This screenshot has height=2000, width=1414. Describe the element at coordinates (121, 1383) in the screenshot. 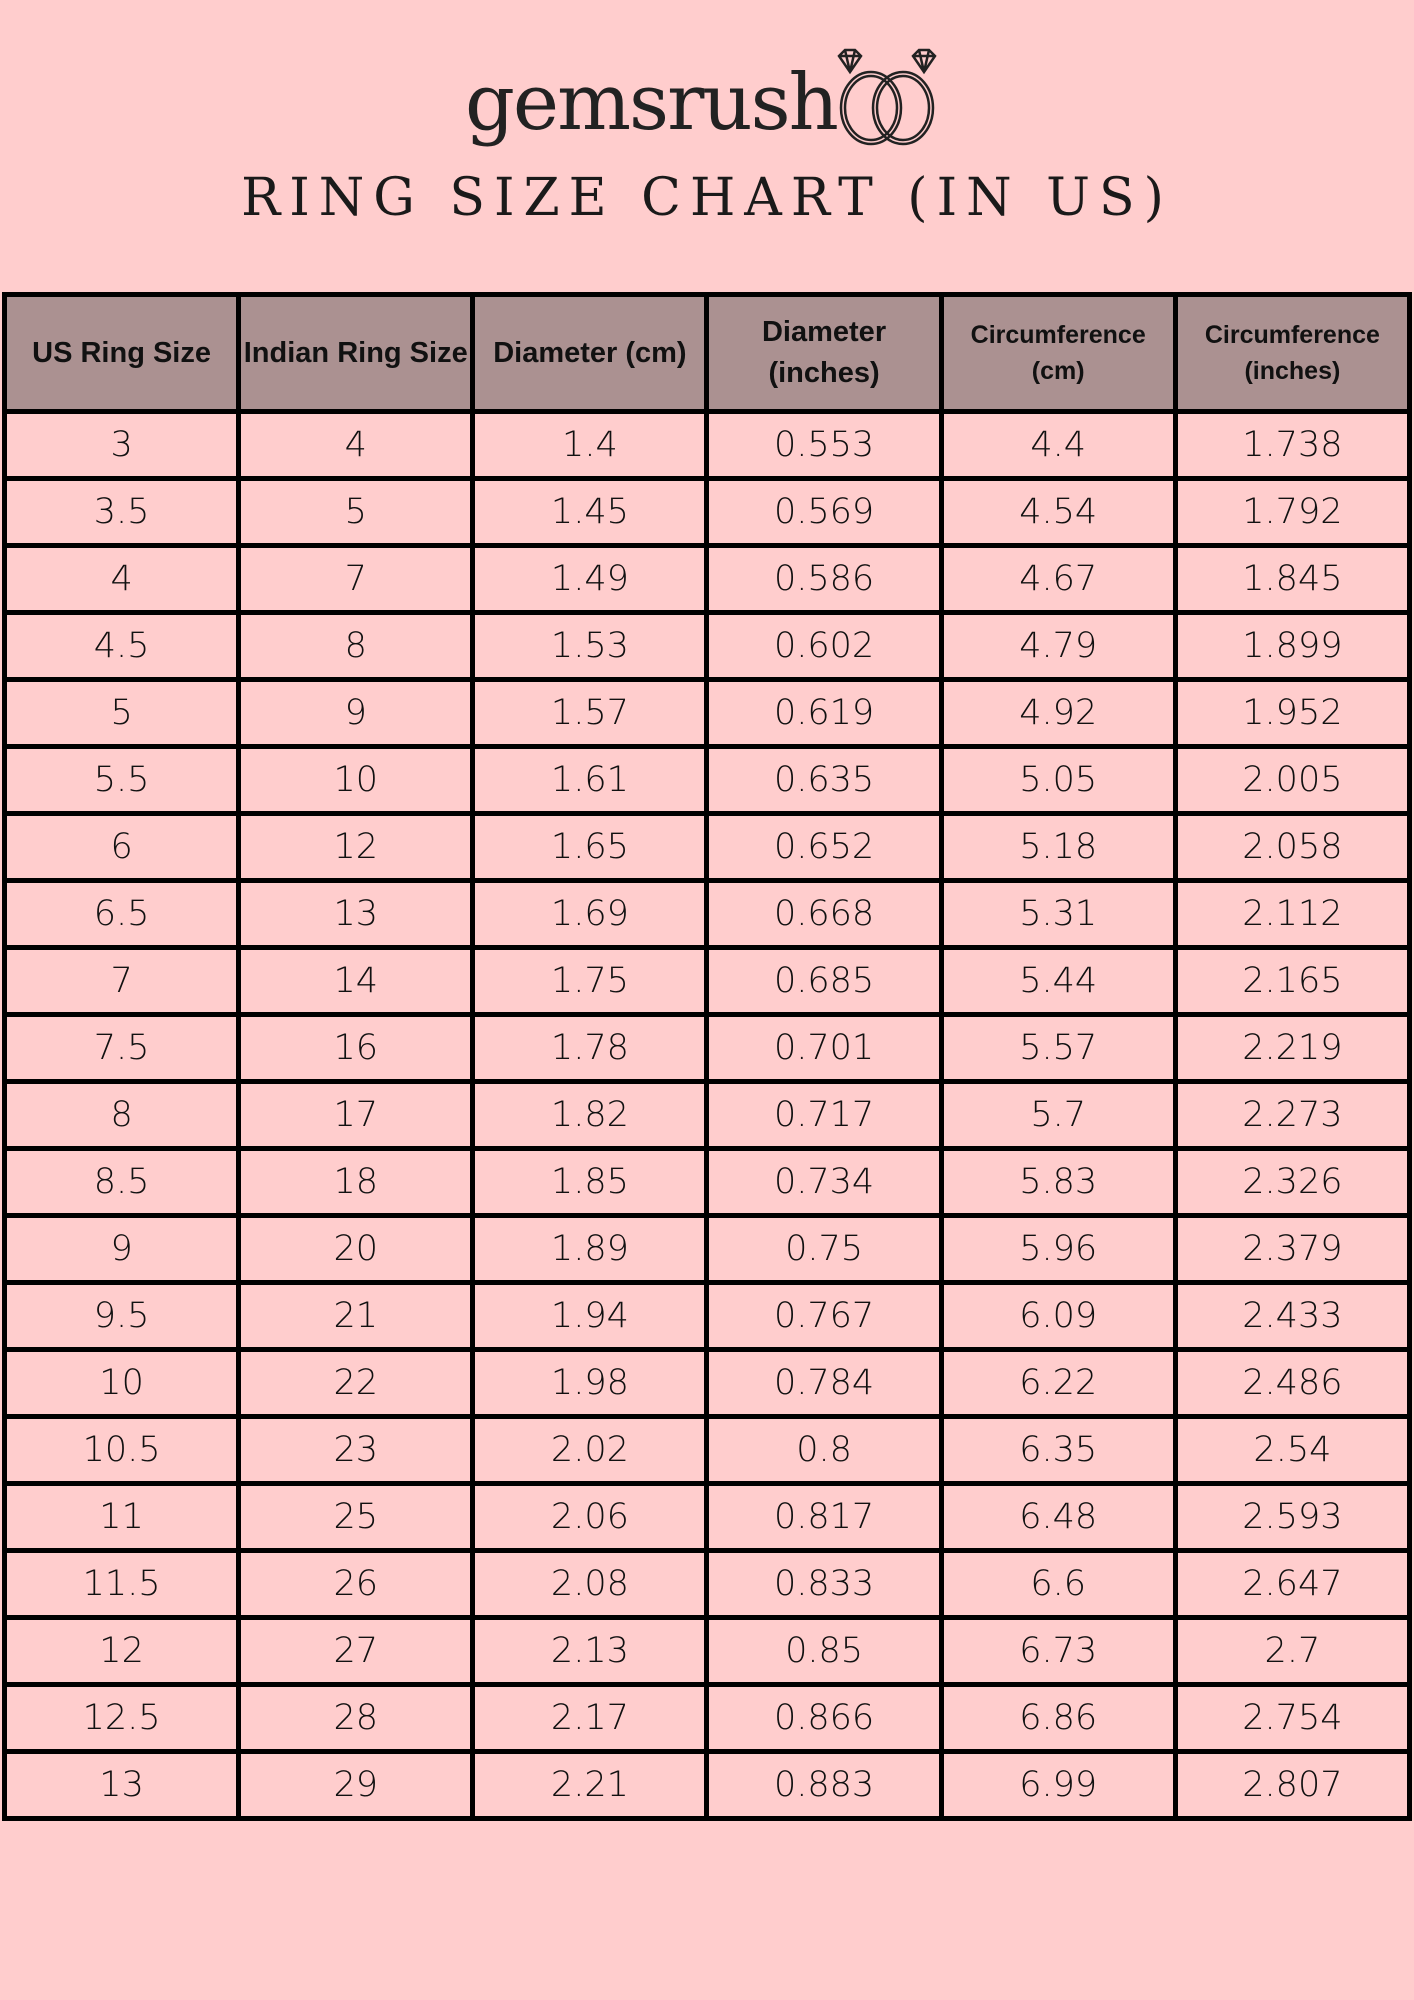

I see `table-cell: 10` at that location.